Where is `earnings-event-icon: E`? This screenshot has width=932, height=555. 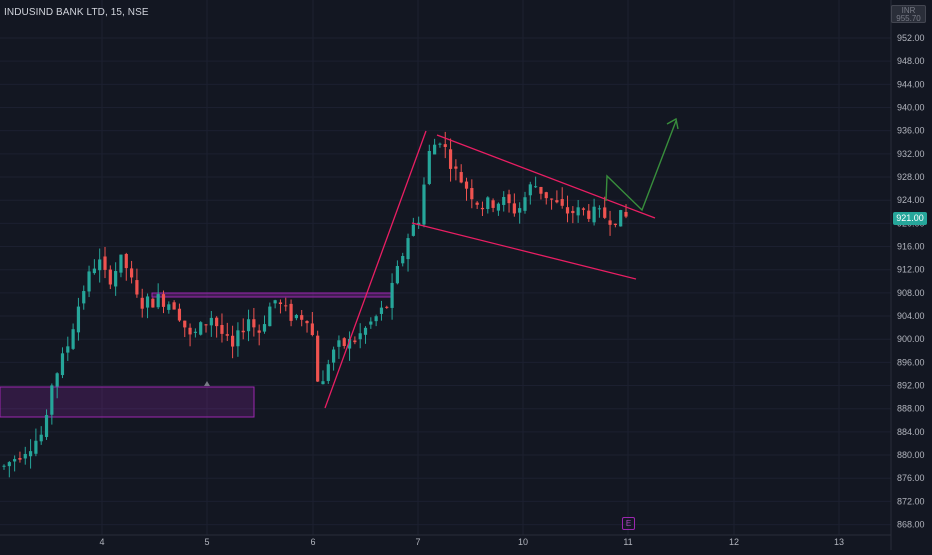 earnings-event-icon: E is located at coordinates (628, 523).